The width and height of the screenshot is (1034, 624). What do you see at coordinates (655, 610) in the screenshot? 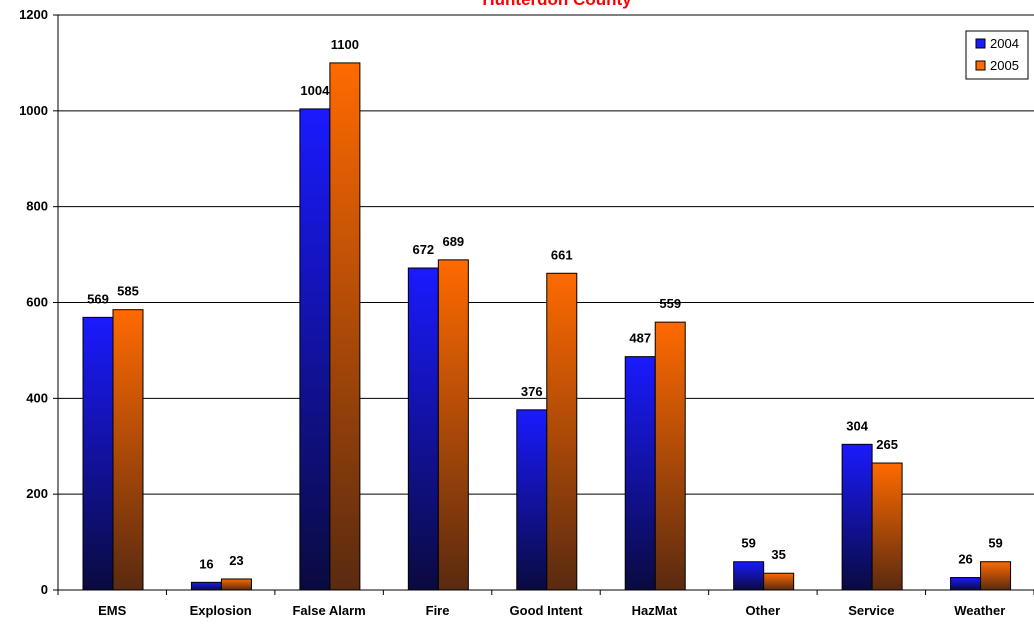
I see `x-tick-label: HazMat` at bounding box center [655, 610].